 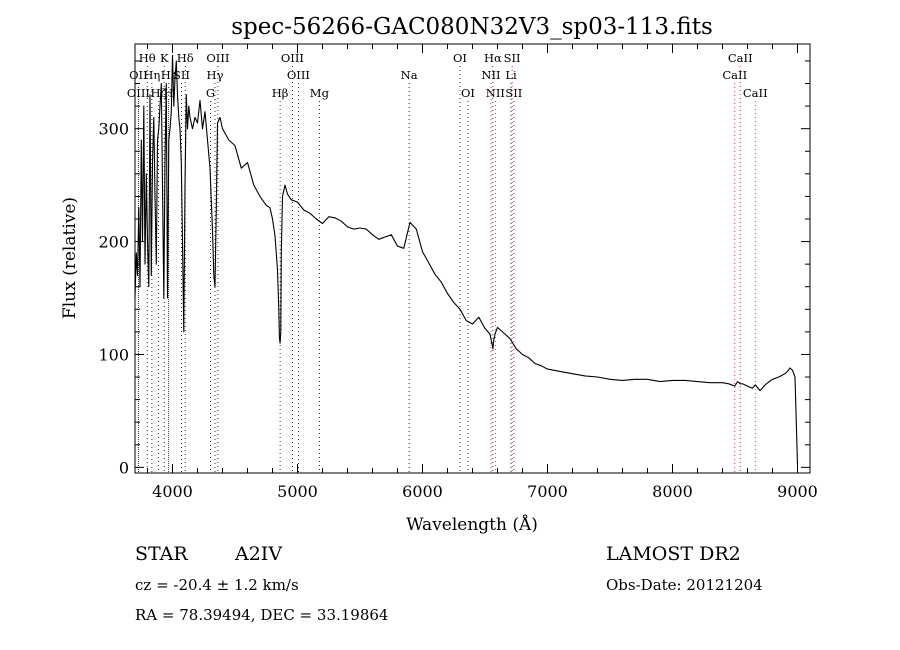 What do you see at coordinates (422, 491) in the screenshot?
I see `x-tick-label-6000: 6000` at bounding box center [422, 491].